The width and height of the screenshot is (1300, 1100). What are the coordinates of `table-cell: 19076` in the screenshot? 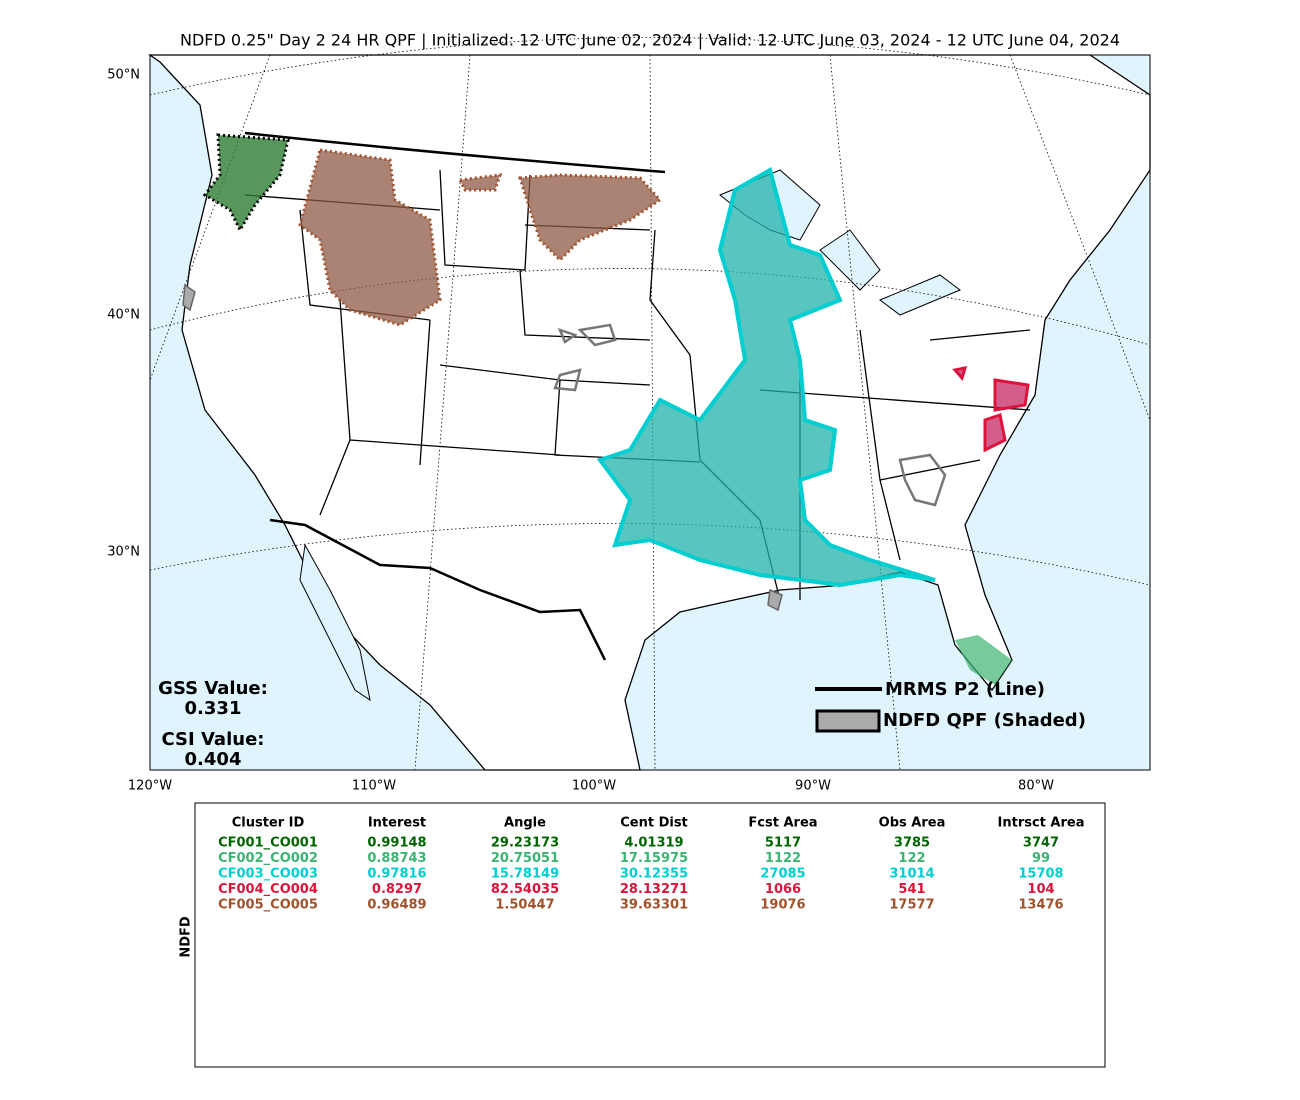 It's located at (782, 905).